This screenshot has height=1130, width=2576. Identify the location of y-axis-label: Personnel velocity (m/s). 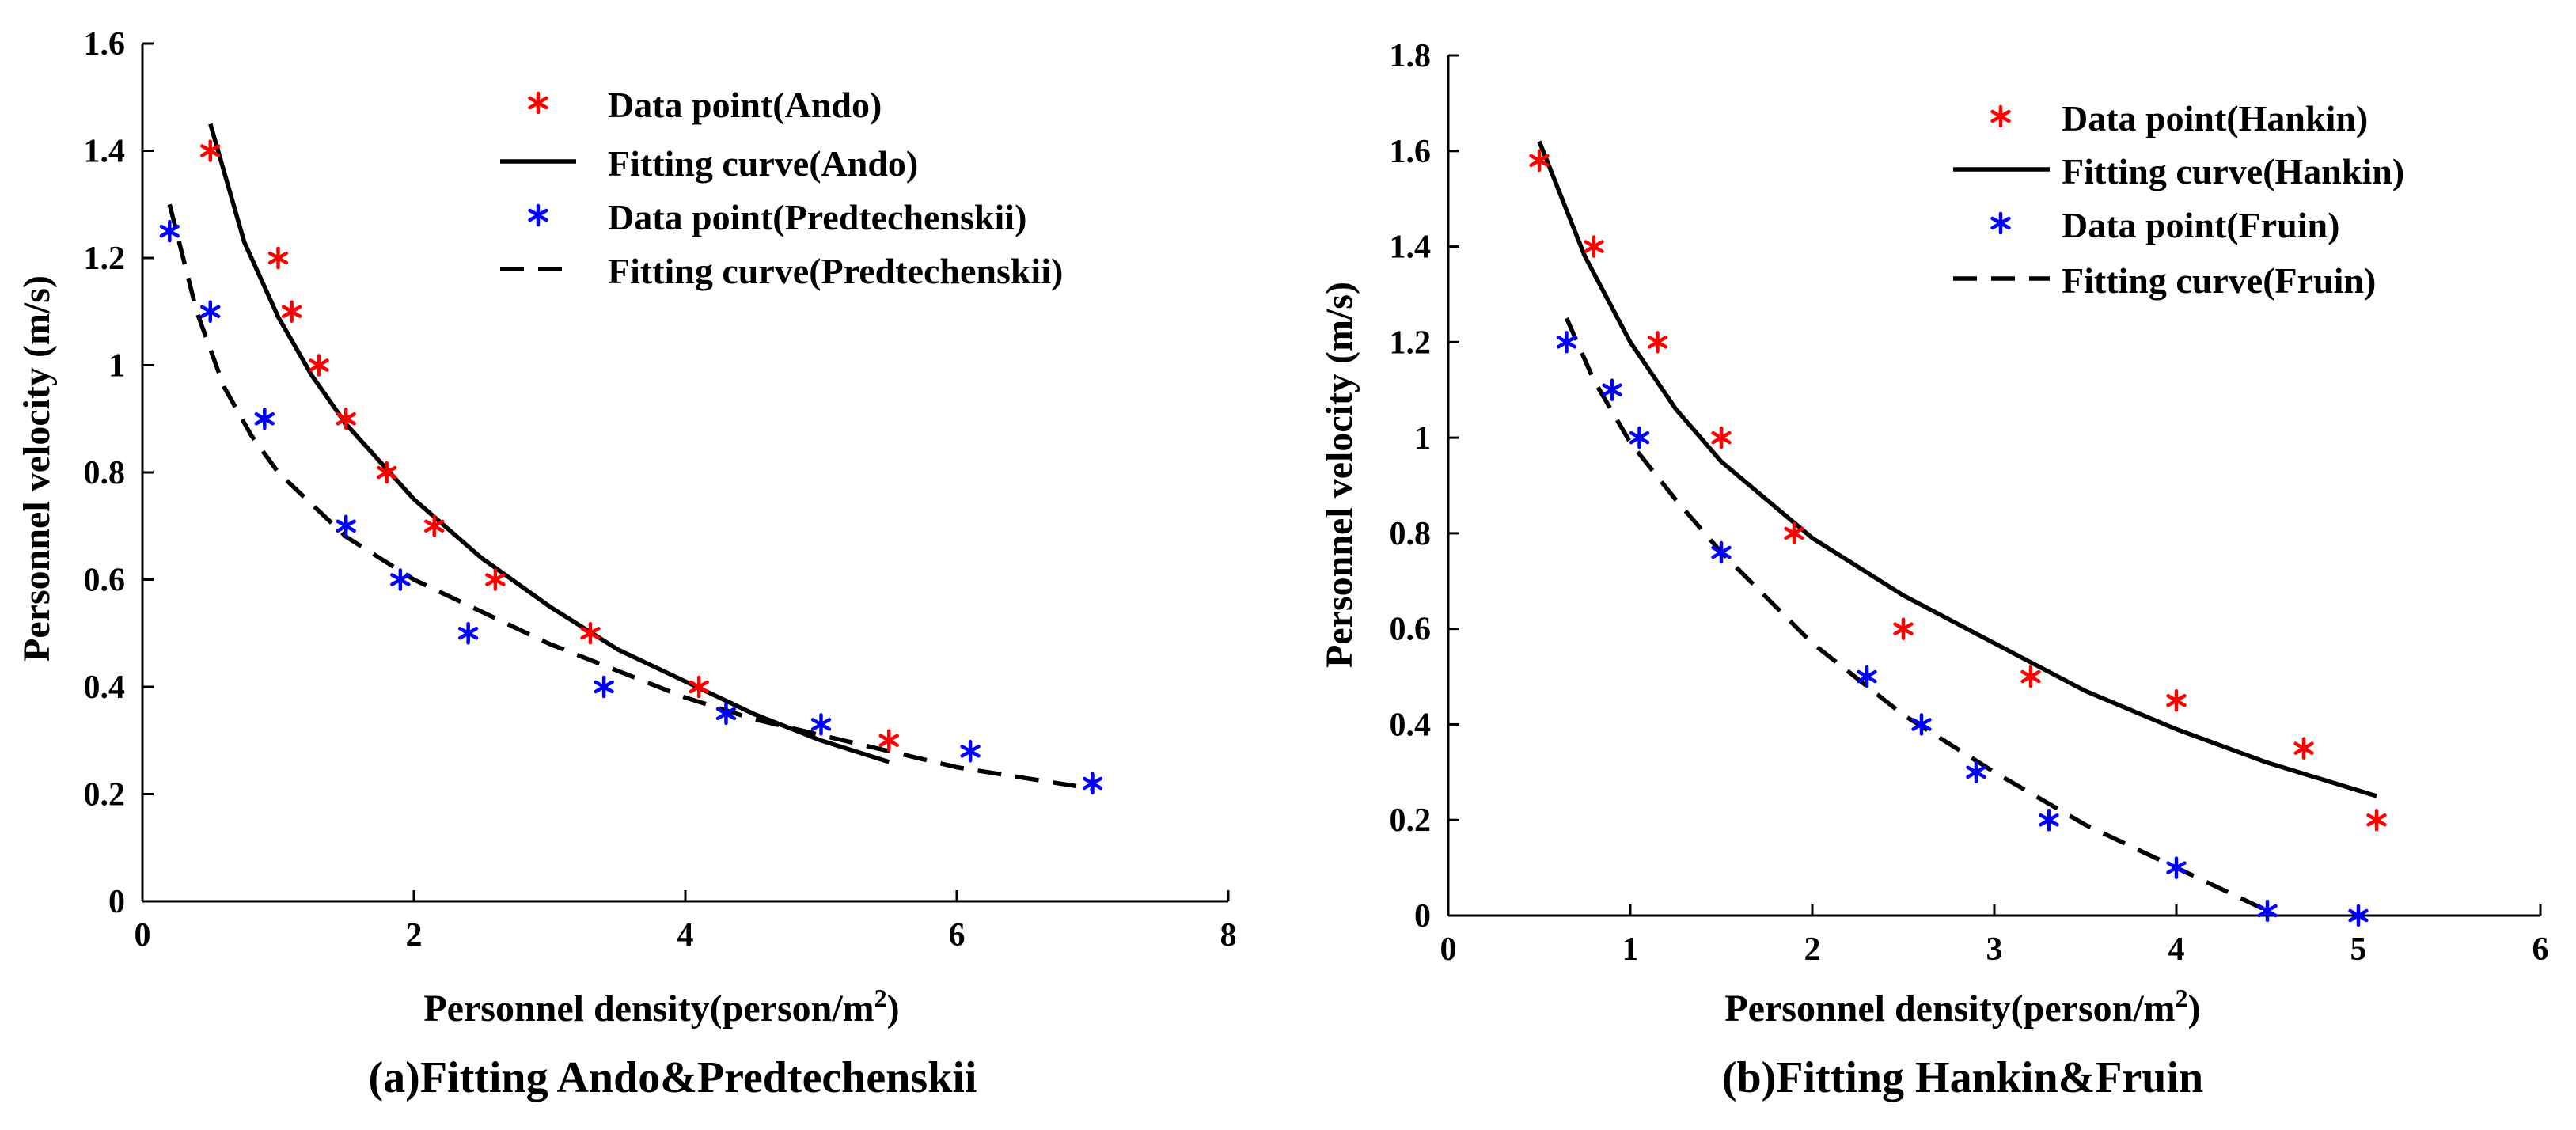
(1339, 475).